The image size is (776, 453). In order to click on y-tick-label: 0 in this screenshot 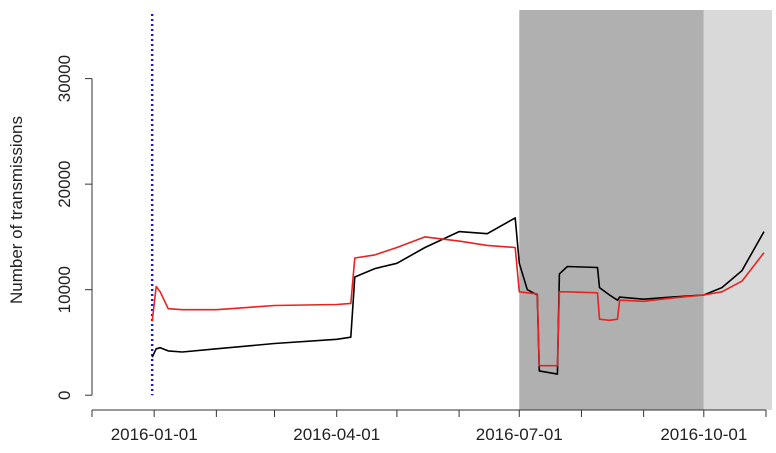, I will do `click(64, 394)`.